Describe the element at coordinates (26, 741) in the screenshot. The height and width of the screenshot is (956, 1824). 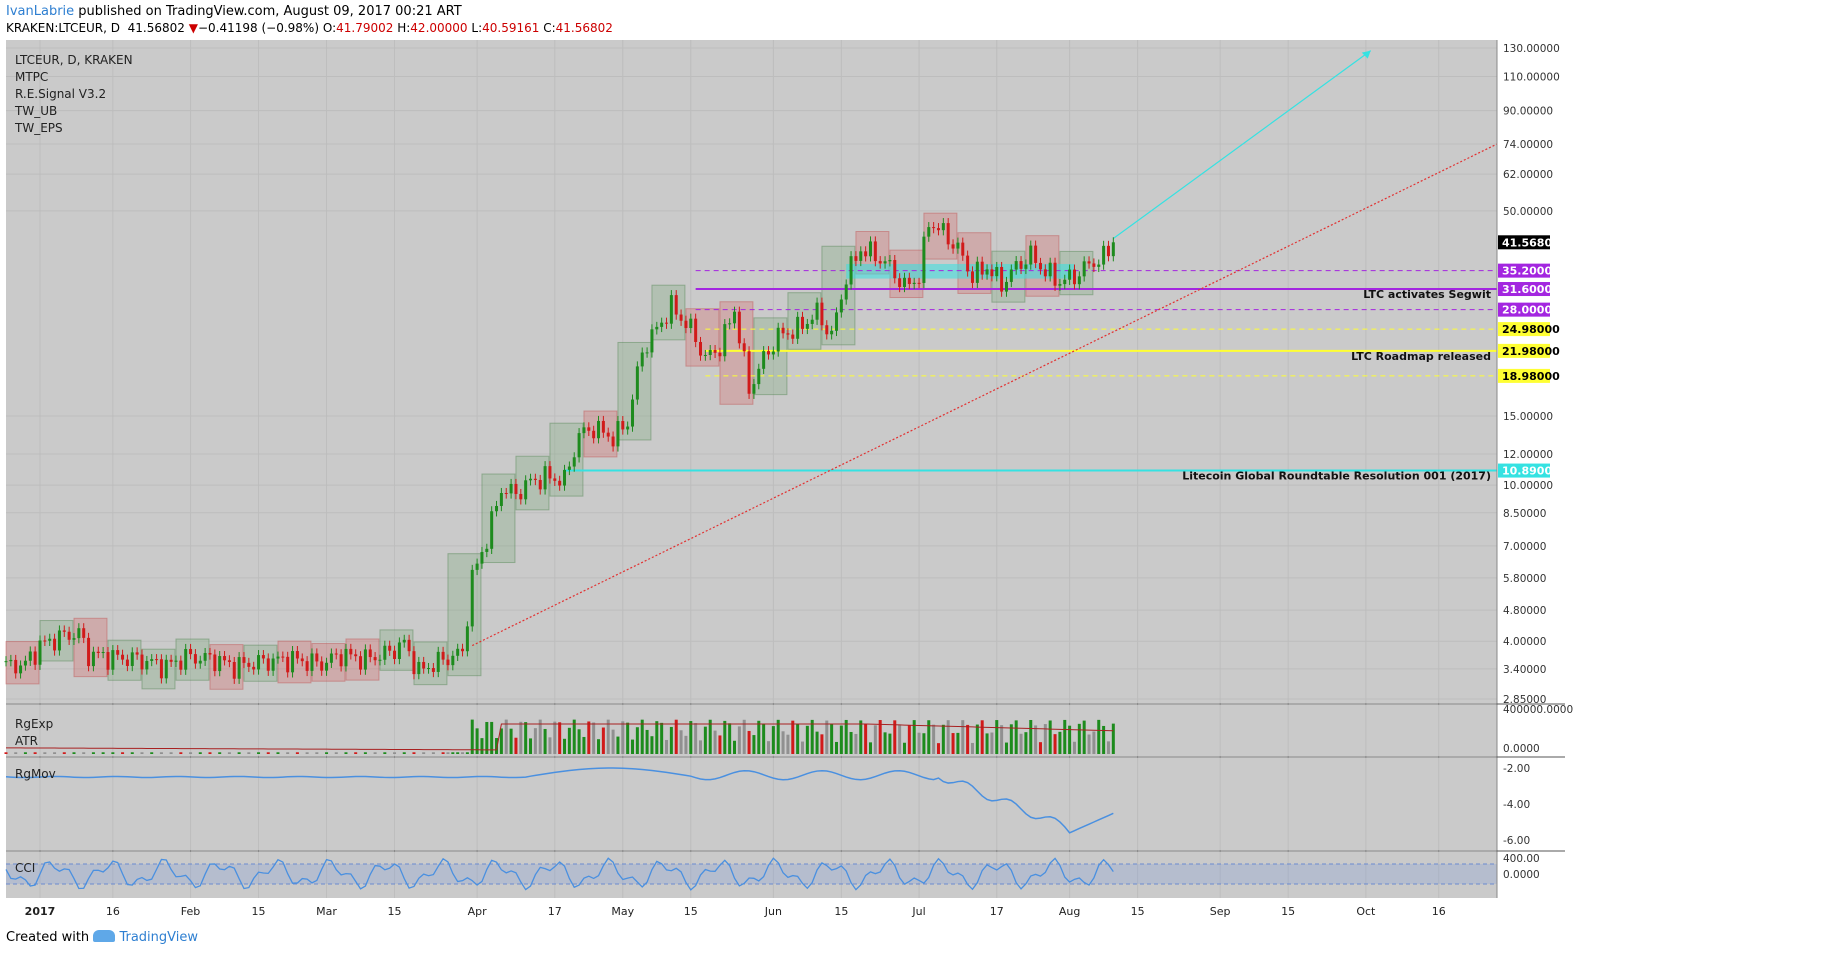
I see `legend-atr: ATR` at that location.